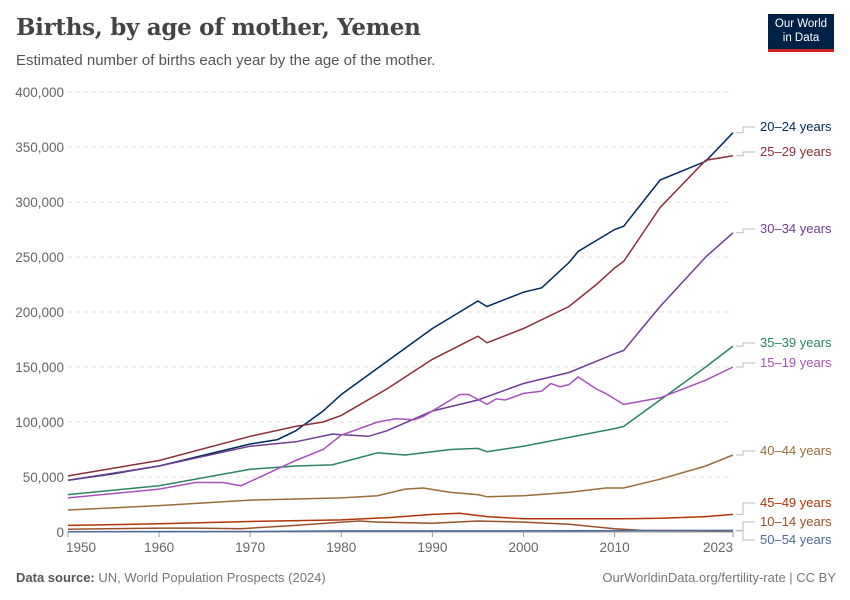 The width and height of the screenshot is (850, 600). I want to click on source-text: UN, World Population Prospects (2024), so click(212, 577).